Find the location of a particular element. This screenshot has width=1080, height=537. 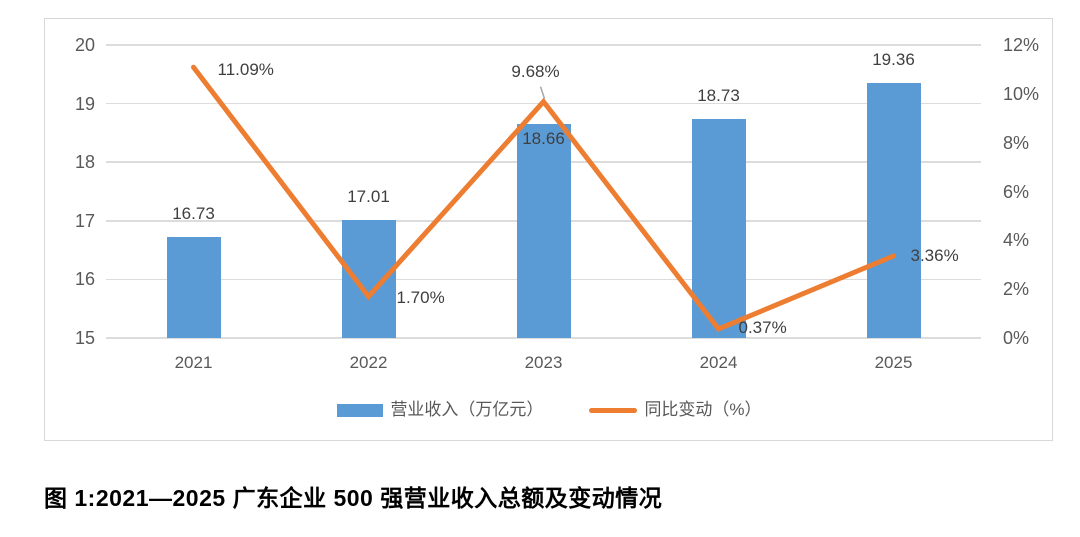

bar-value-label: 17.01 is located at coordinates (368, 197).